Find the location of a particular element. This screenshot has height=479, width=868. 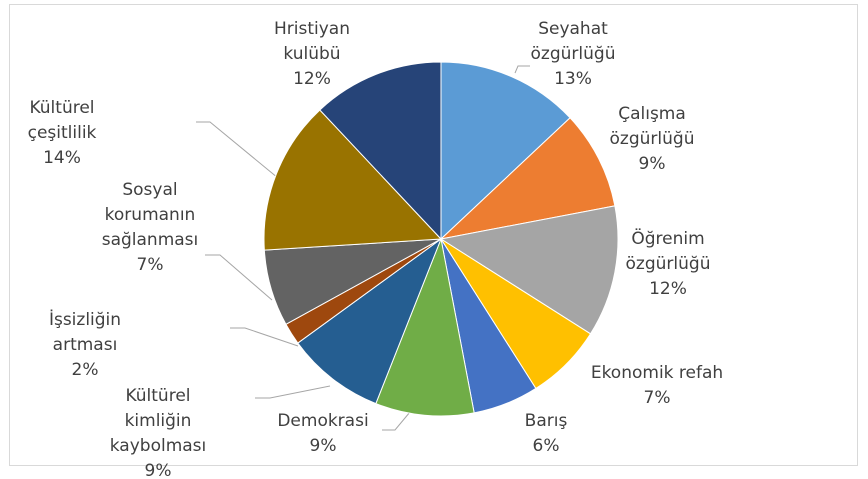

data-label: Kültürel kimliğin kaybolması 9% is located at coordinates (158, 431).